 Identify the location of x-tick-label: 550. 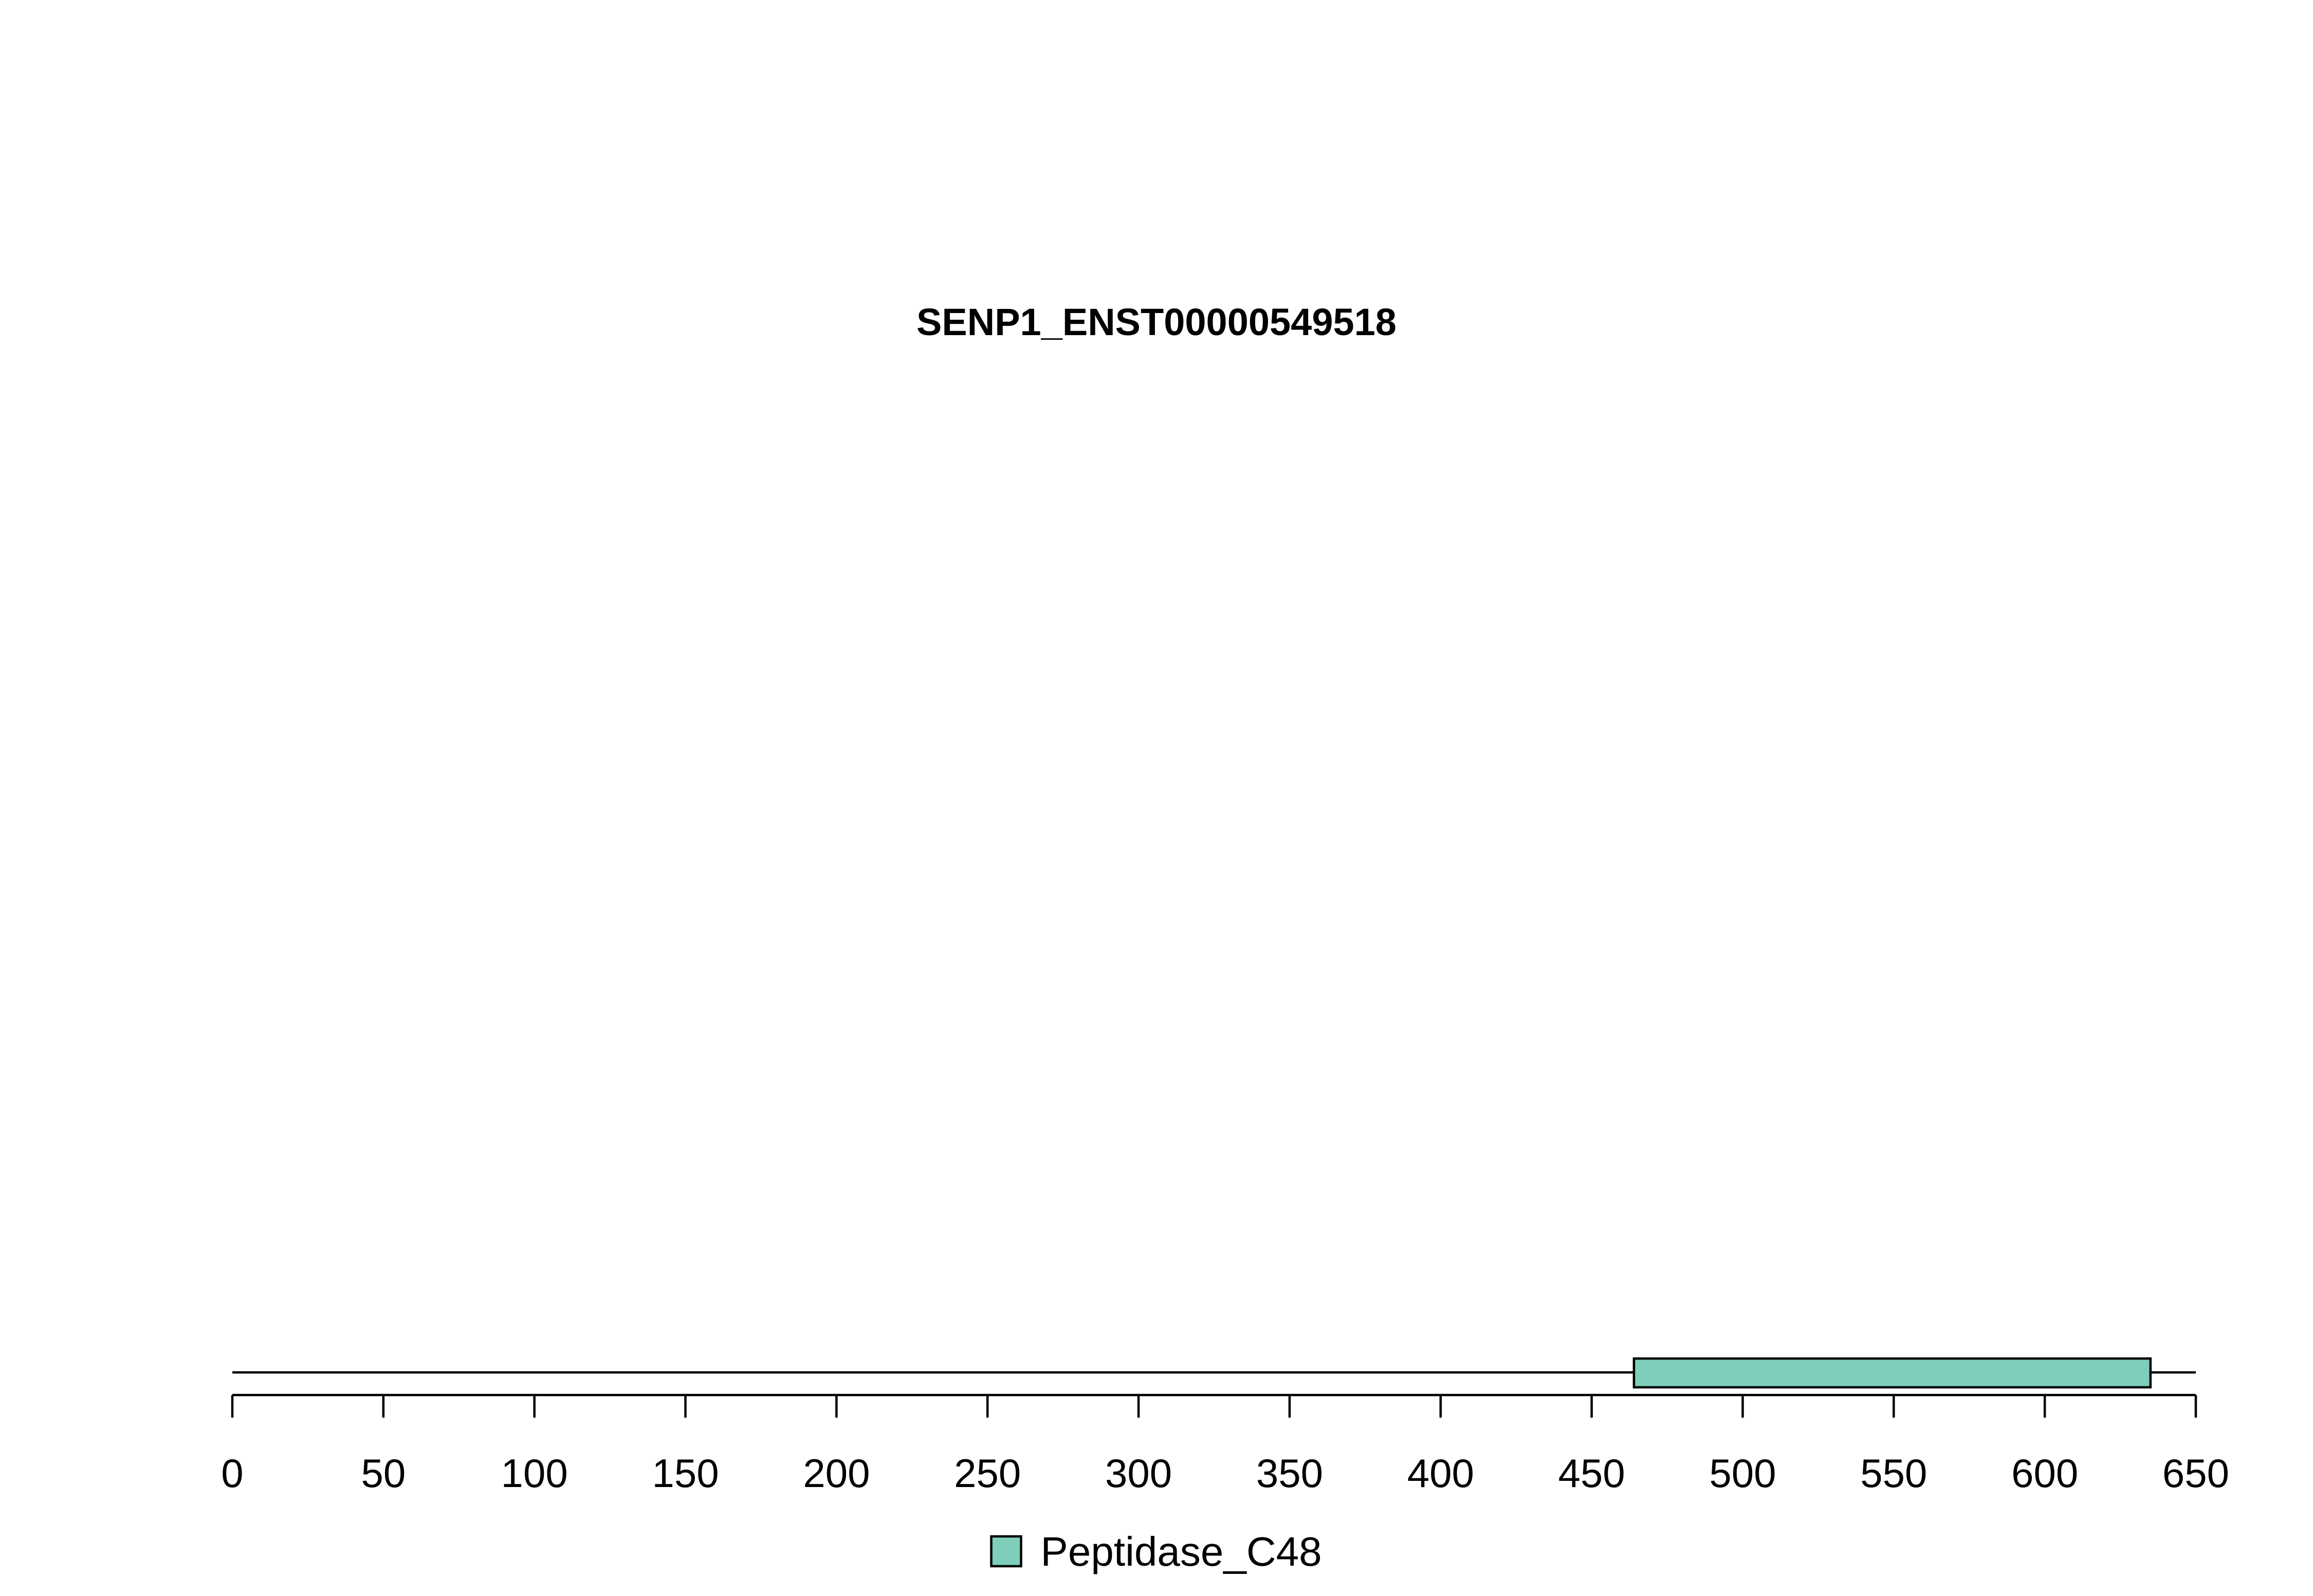
(1893, 1474).